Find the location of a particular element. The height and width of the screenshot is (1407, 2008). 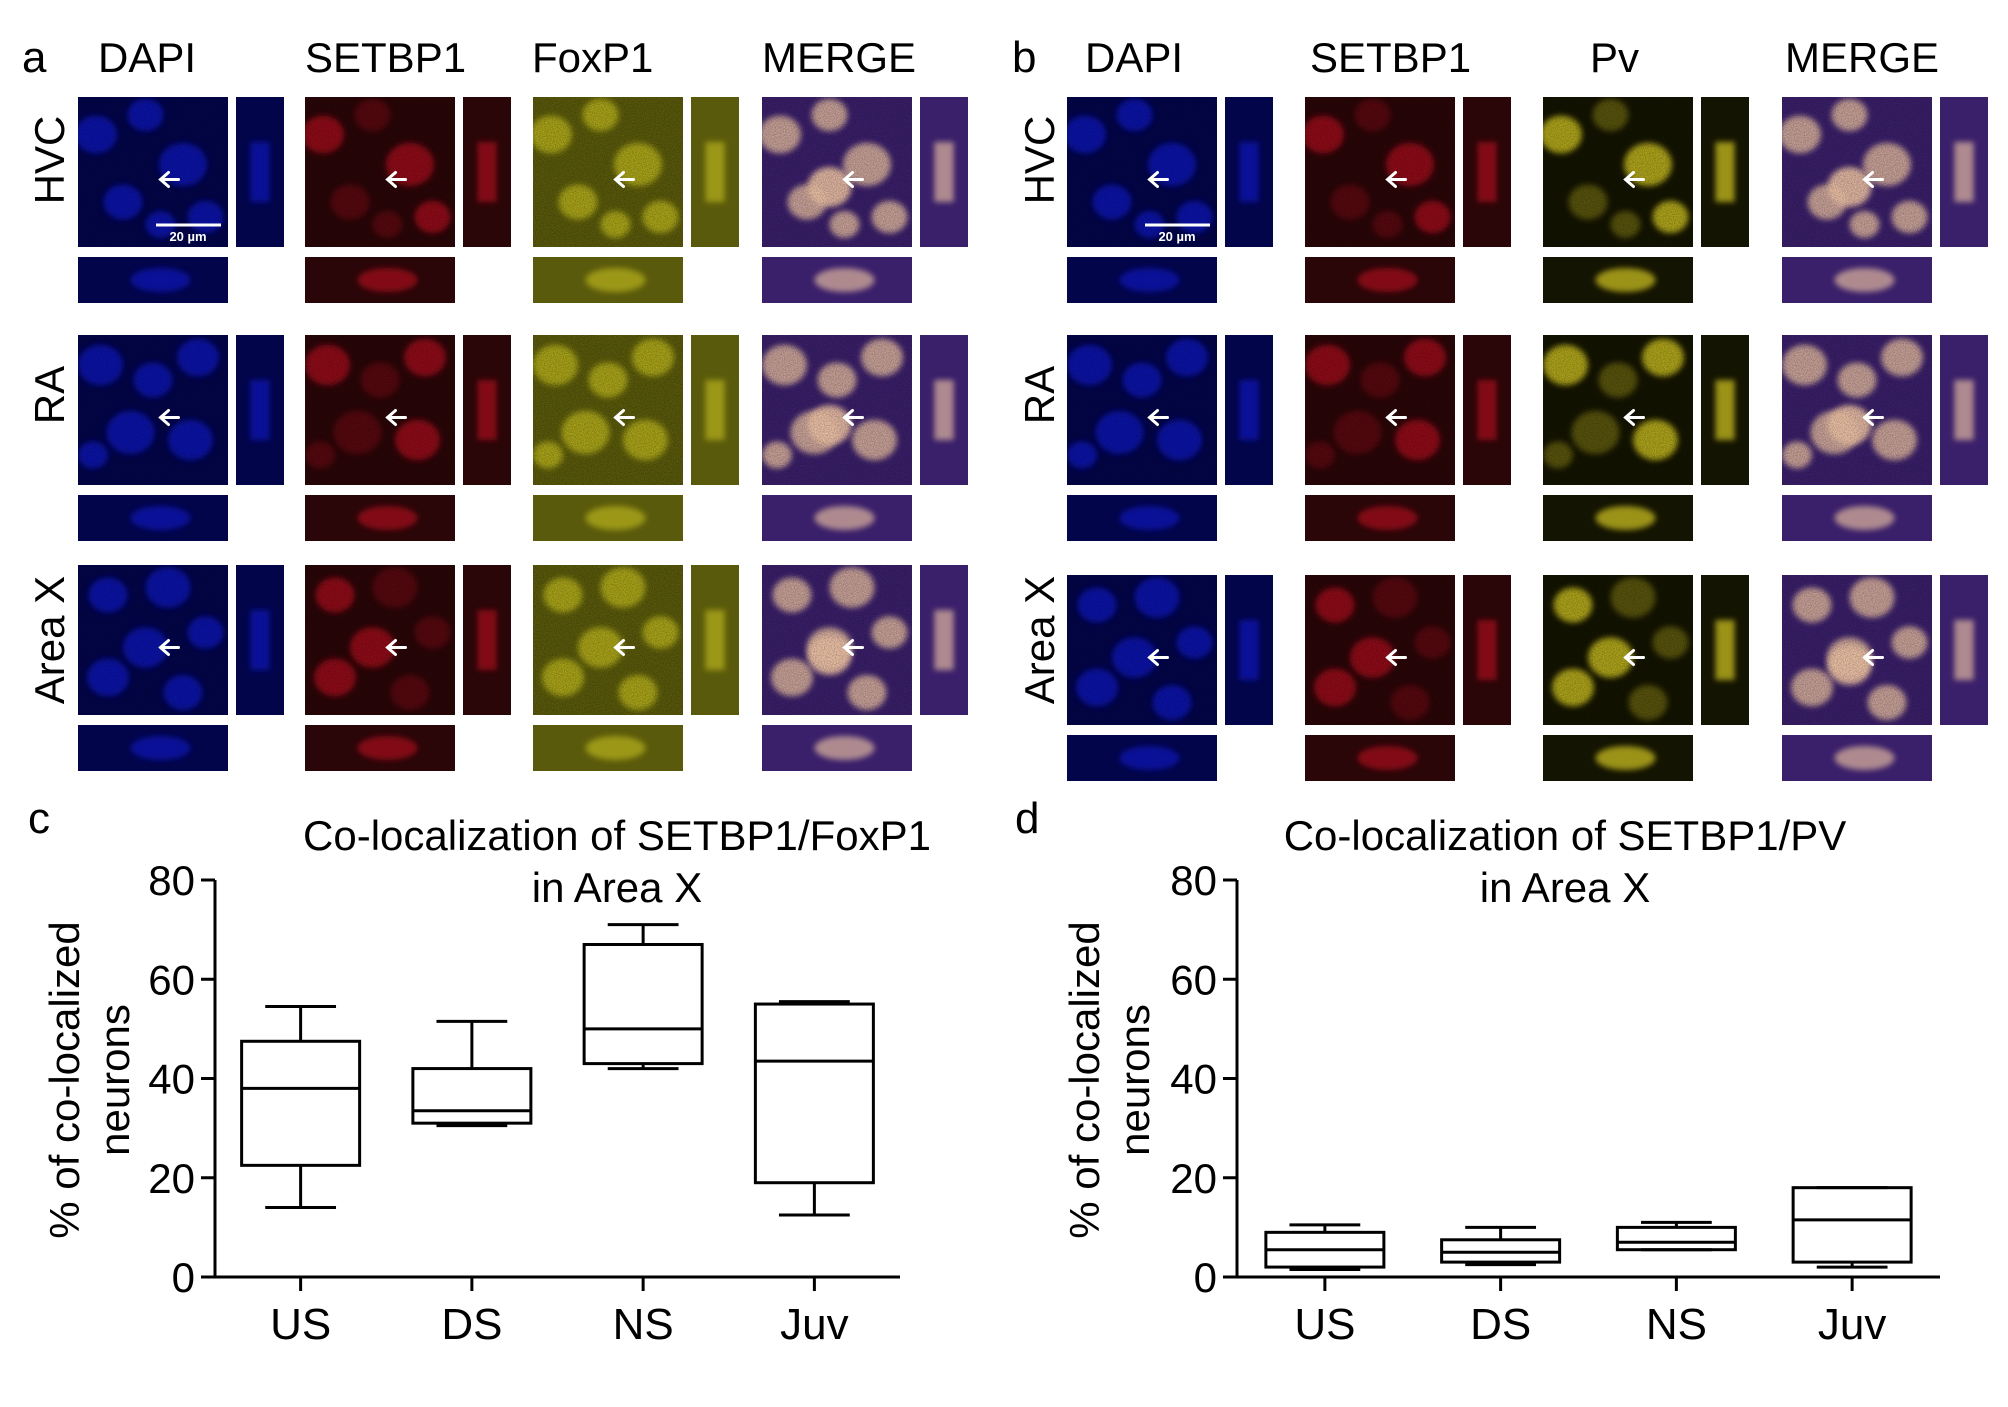

y-tick-label: 60 is located at coordinates (171, 979).